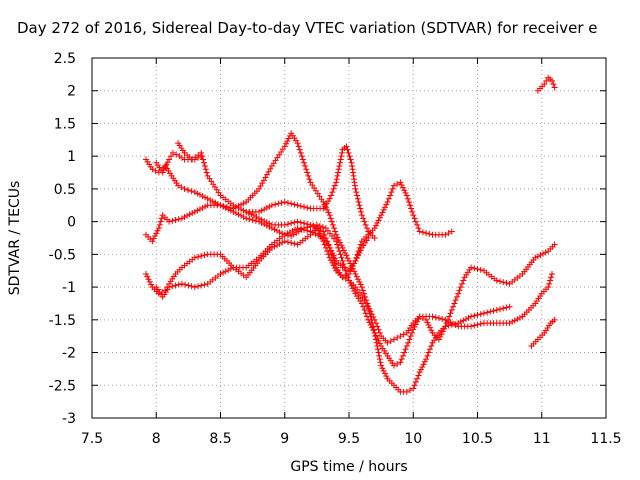 The image size is (640, 480). What do you see at coordinates (69, 288) in the screenshot?
I see `y-tick-label: -1` at bounding box center [69, 288].